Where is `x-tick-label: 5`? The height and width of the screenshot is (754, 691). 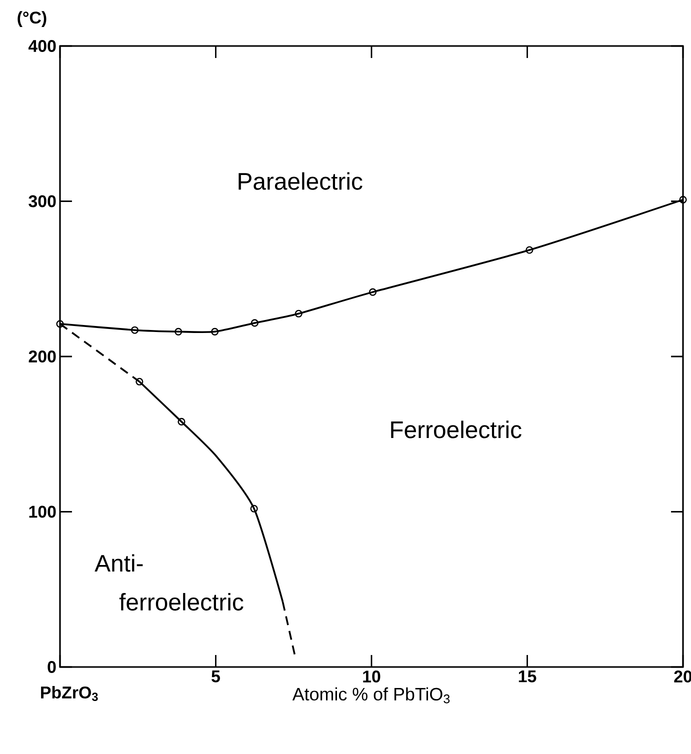 x-tick-label: 5 is located at coordinates (216, 676).